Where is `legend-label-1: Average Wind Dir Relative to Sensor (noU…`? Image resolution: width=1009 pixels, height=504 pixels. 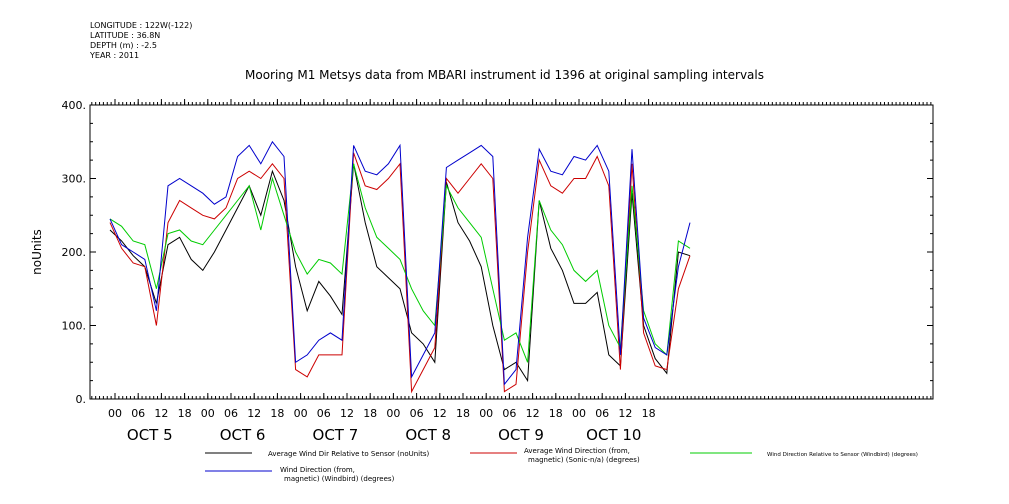 legend-label-1: Average Wind Dir Relative to Sensor (noU… is located at coordinates (348, 454).